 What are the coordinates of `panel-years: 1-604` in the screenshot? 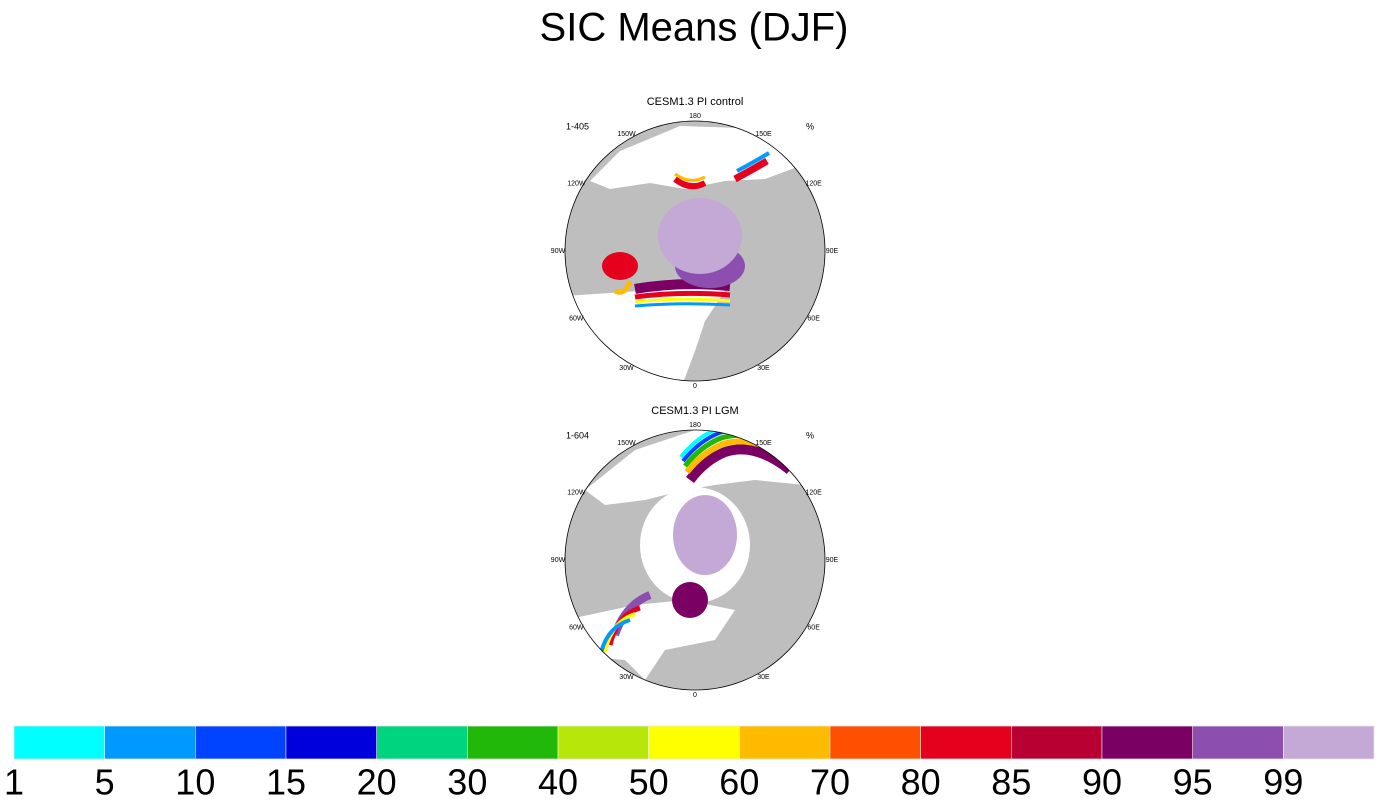 It's located at (577, 435).